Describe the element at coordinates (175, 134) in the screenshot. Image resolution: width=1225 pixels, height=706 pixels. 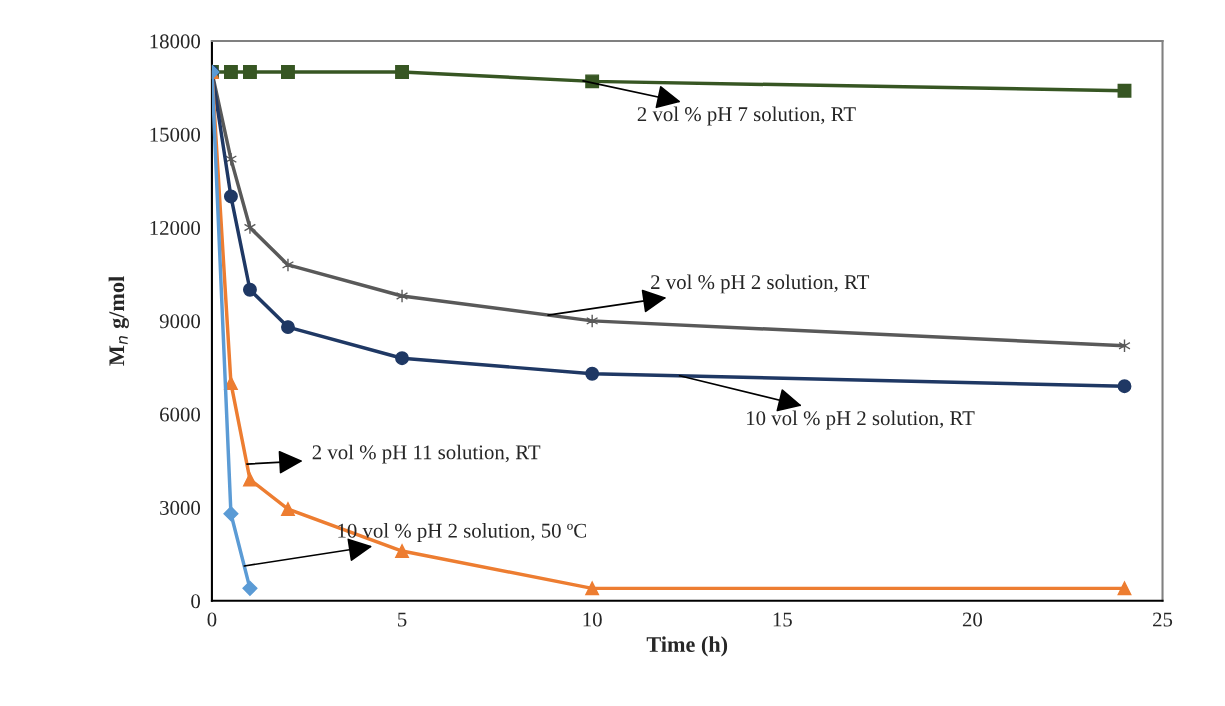
I see `y-tick-label: 15000` at that location.